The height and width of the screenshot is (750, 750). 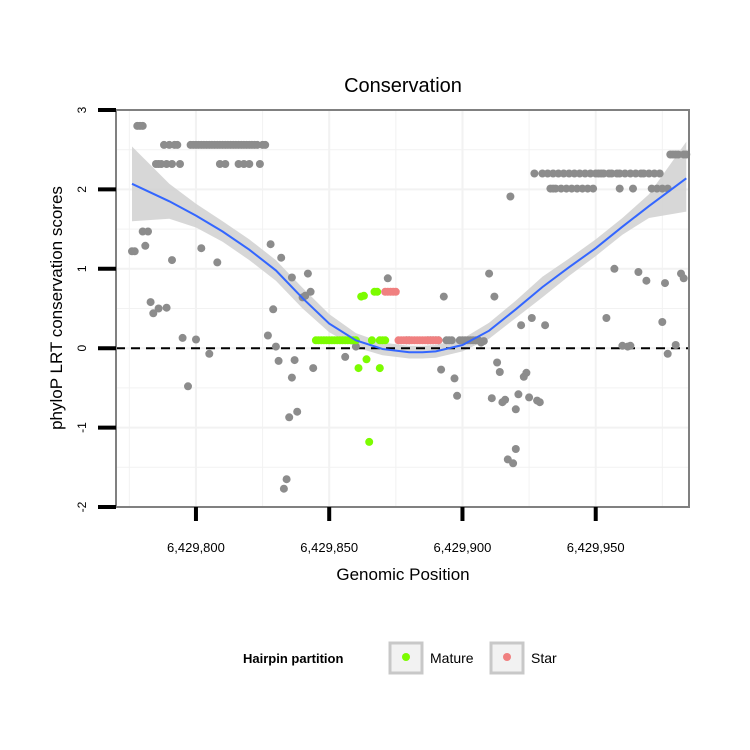 I want to click on x-tick-label: 6,429,800, so click(x=196, y=547).